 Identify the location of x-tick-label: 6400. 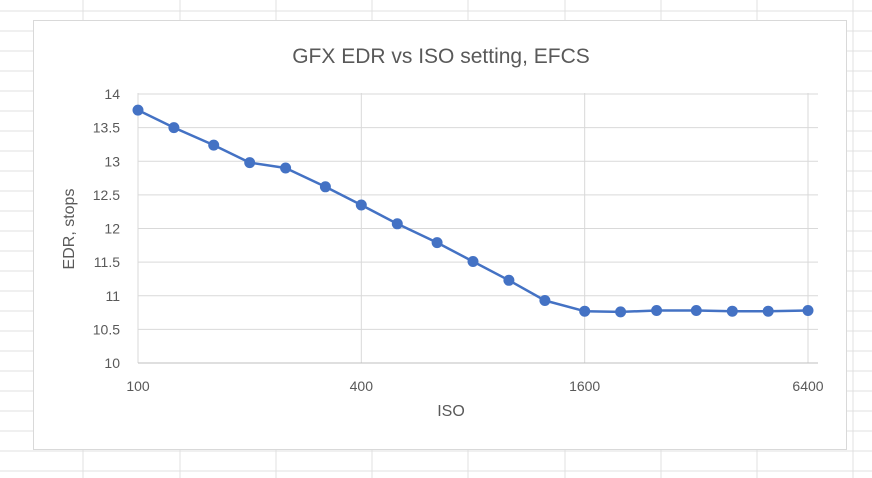
(807, 386).